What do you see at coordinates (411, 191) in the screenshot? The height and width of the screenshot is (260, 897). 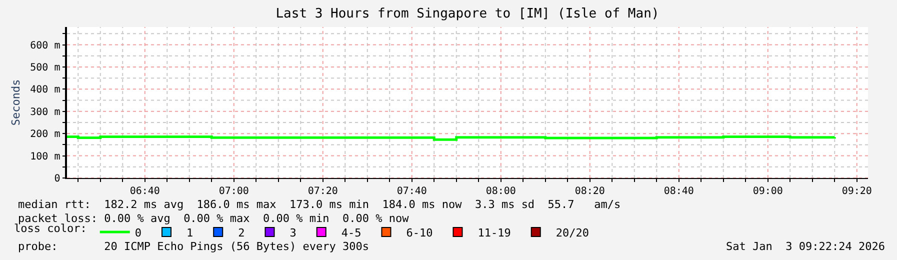 I see `x-tick-label: 07:40` at bounding box center [411, 191].